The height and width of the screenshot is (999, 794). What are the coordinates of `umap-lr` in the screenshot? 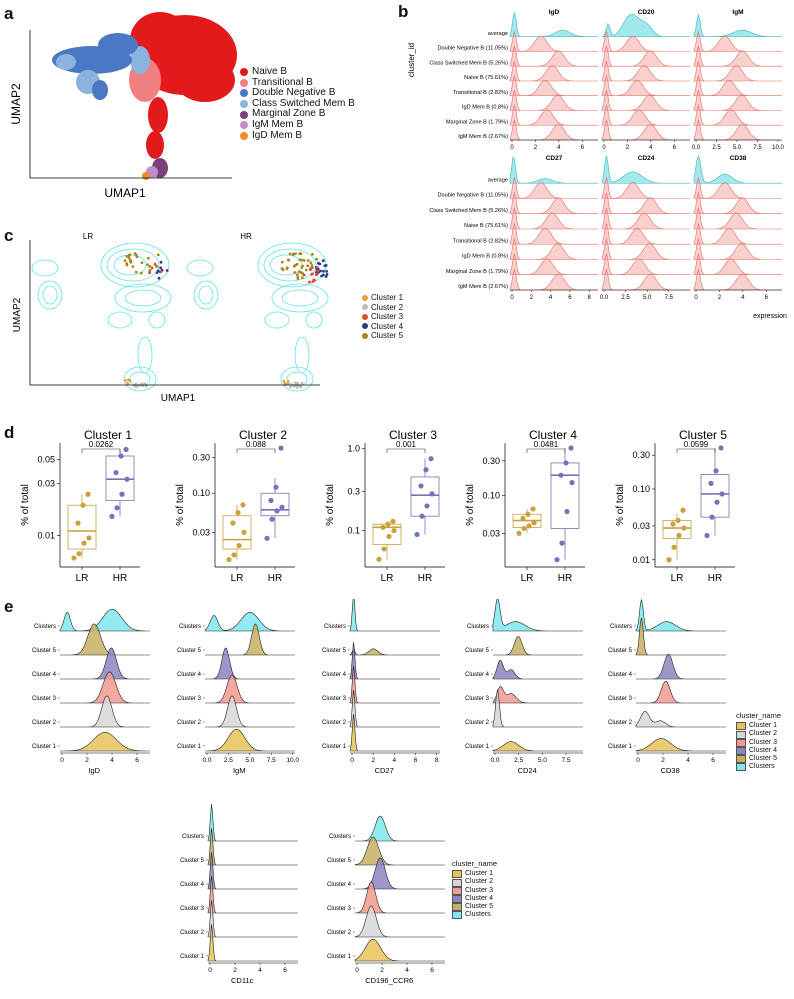 It's located at (101, 317).